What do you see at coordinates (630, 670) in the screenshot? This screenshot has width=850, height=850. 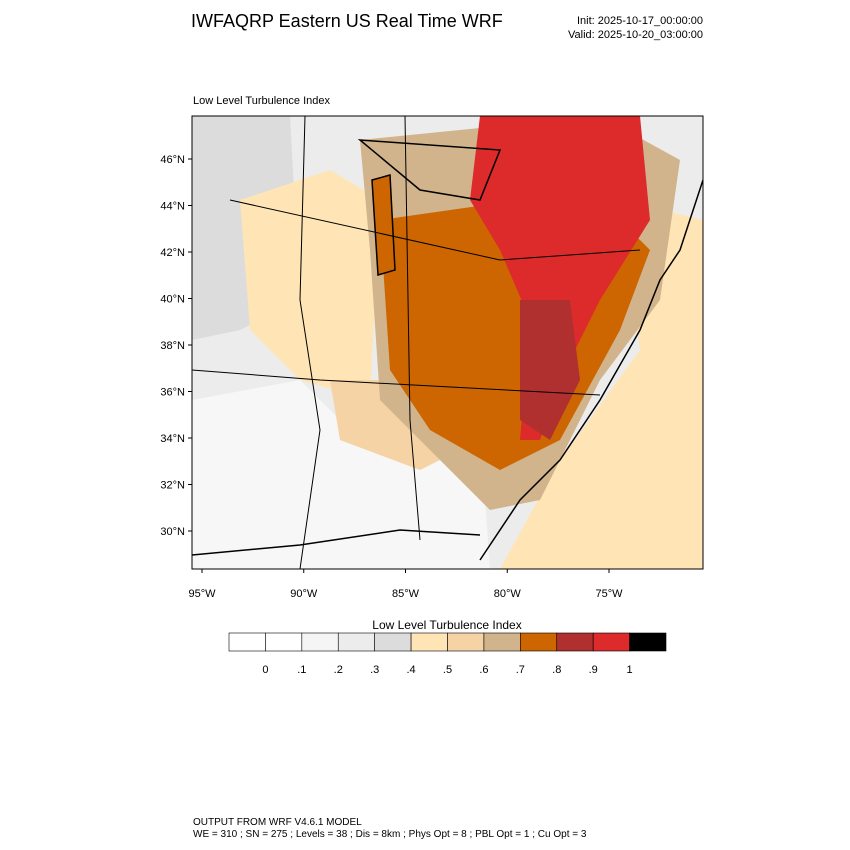 I see `colorbar-label: 1` at bounding box center [630, 670].